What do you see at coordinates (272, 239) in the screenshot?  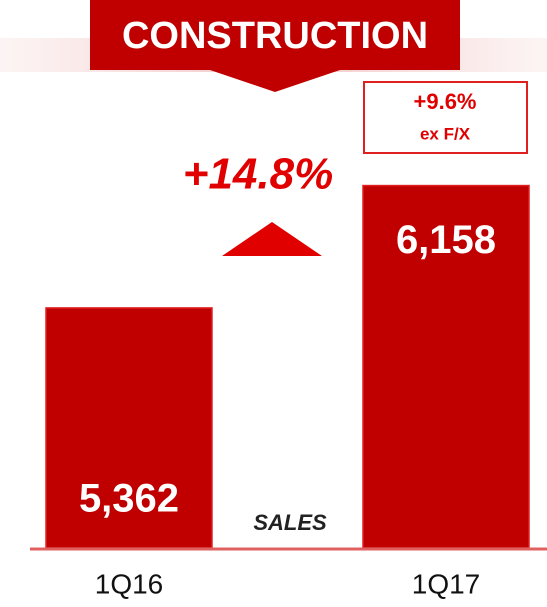 I see `growth-arrow` at bounding box center [272, 239].